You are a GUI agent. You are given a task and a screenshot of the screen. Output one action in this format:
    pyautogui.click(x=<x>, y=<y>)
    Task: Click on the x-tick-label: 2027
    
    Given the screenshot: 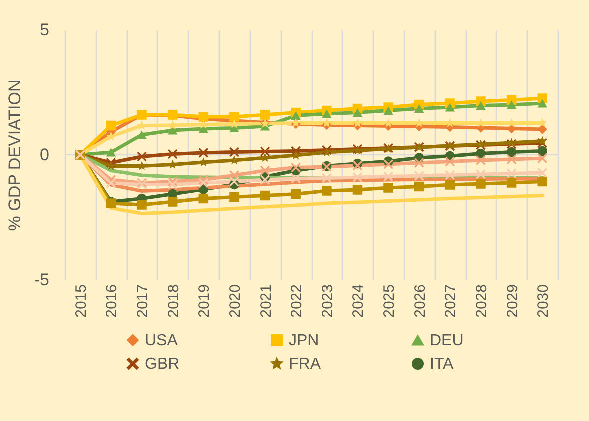 What is the action you would take?
    pyautogui.click(x=451, y=301)
    